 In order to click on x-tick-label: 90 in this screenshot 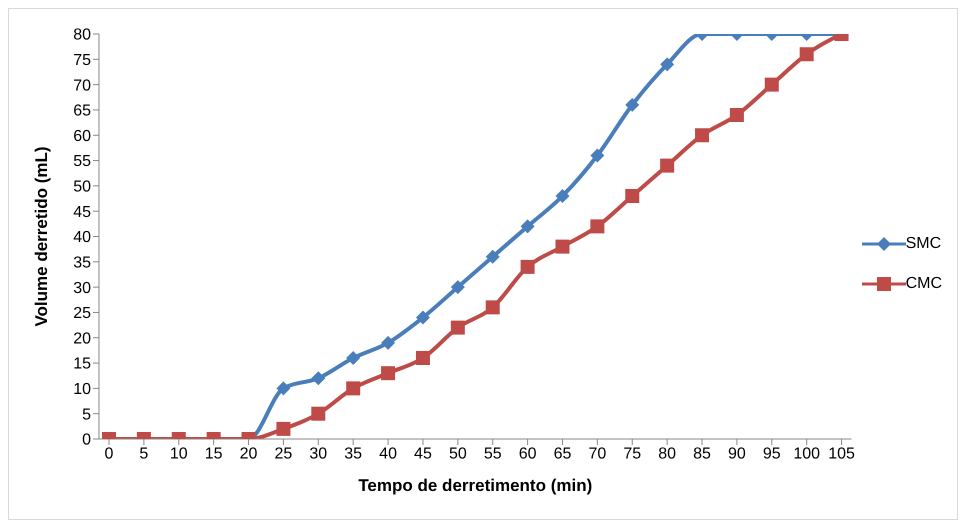, I will do `click(737, 453)`.